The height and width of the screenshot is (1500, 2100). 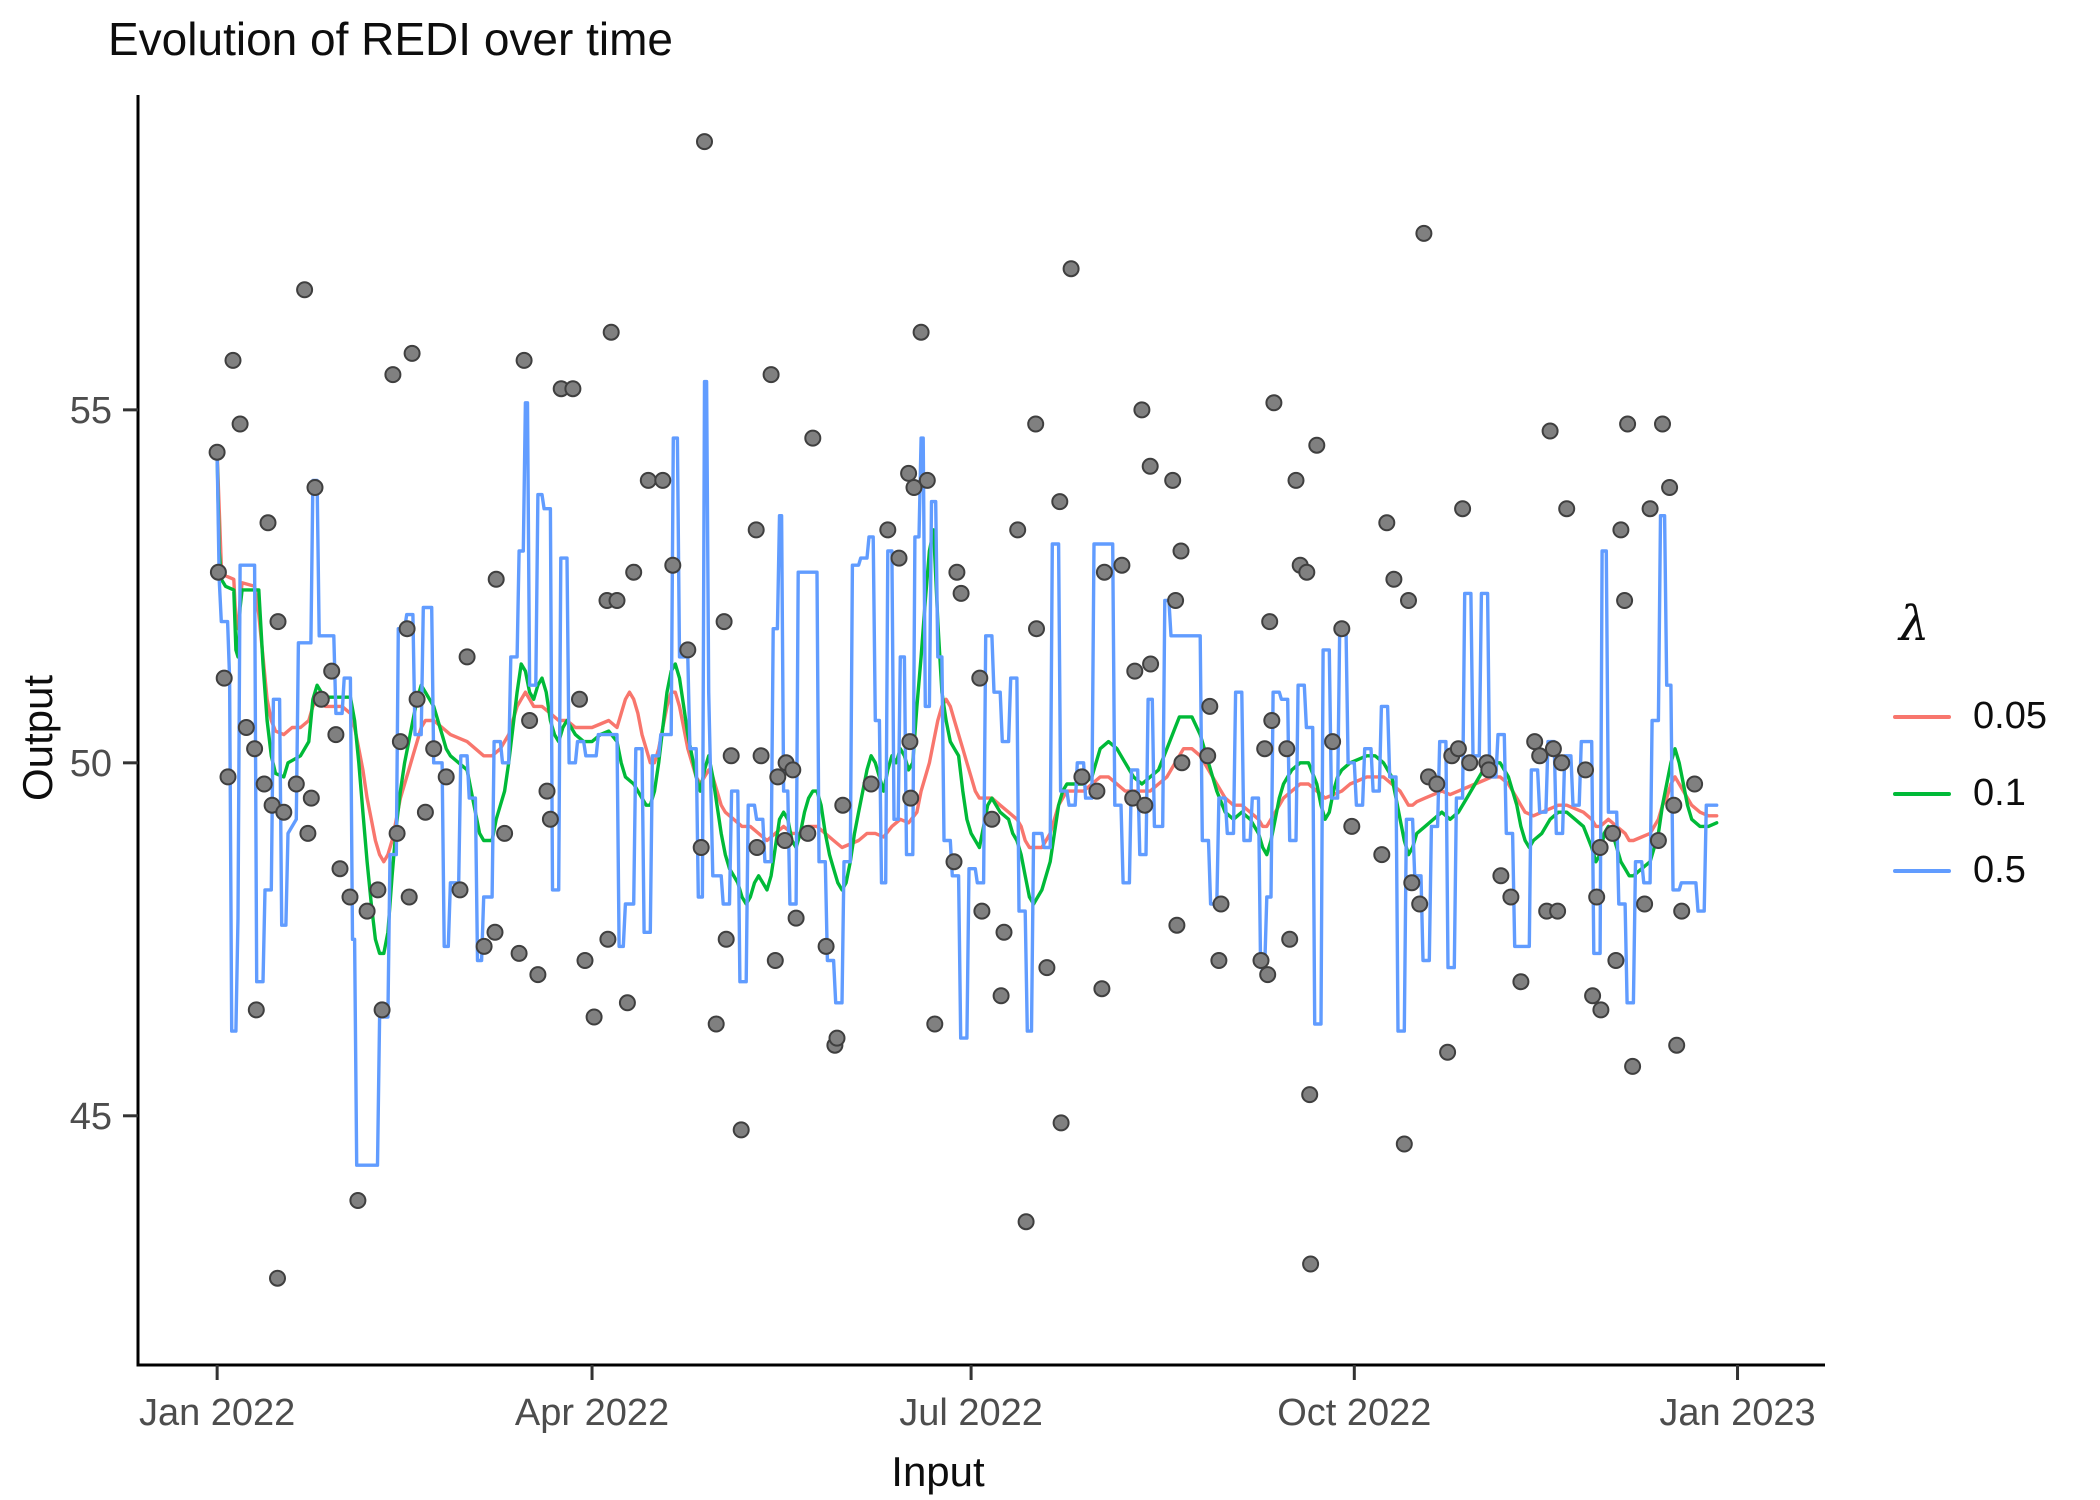 What do you see at coordinates (2010, 716) in the screenshot?
I see `legend-entry-label: 0.05` at bounding box center [2010, 716].